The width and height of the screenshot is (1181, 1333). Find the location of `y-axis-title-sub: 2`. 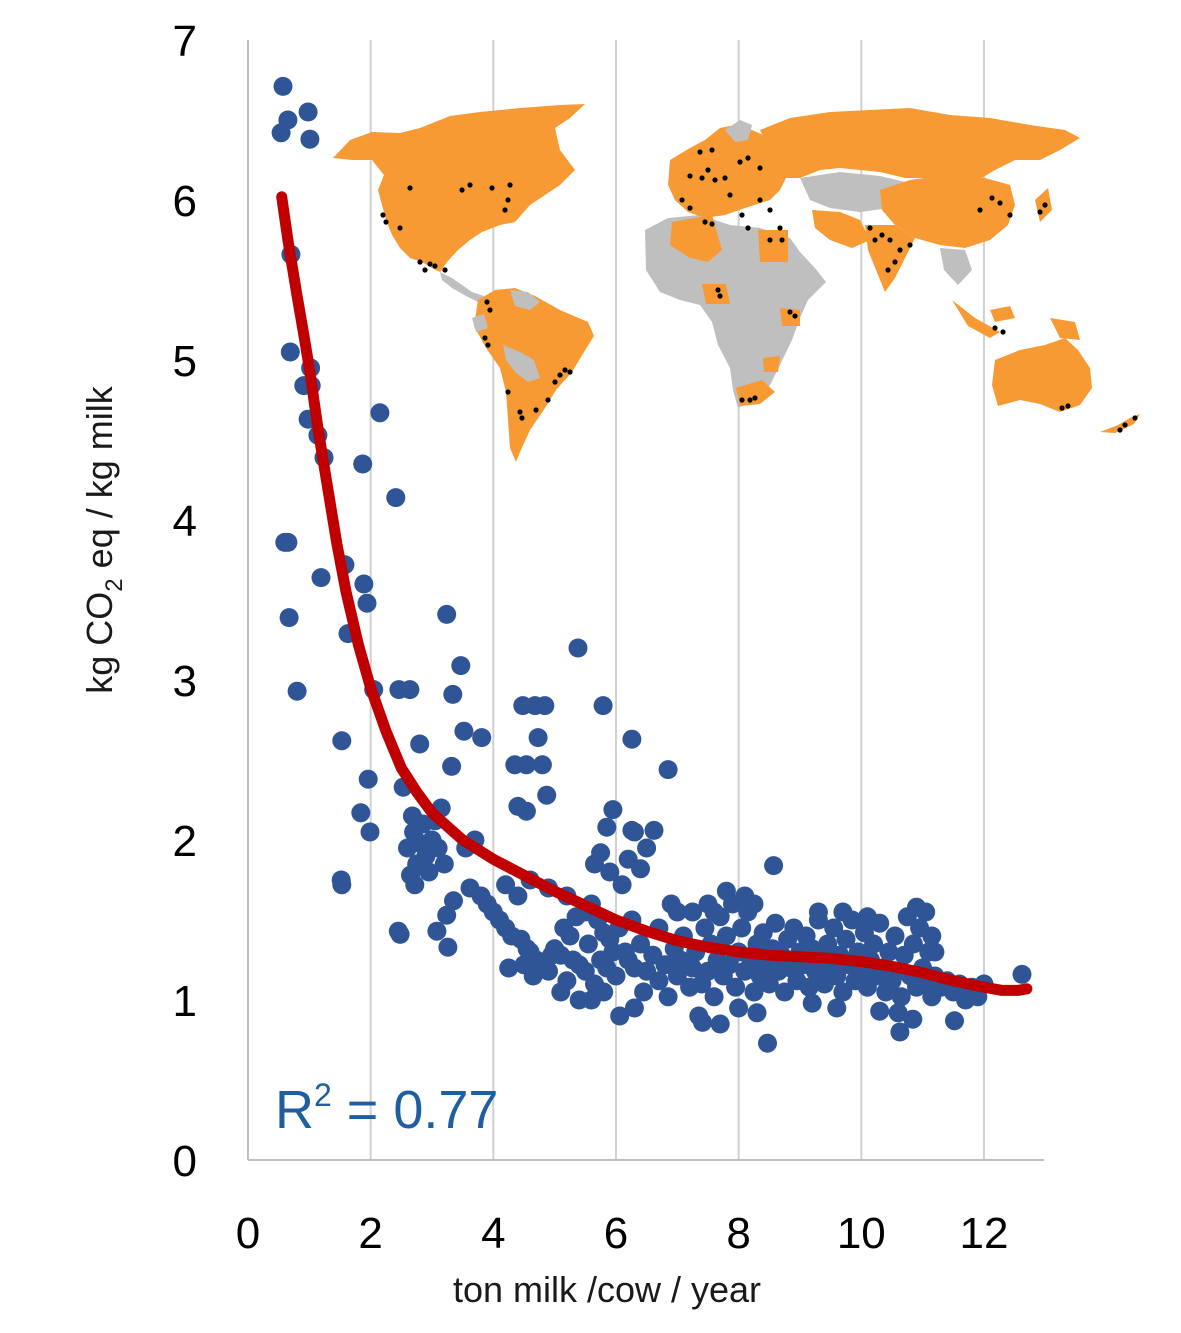

y-axis-title-sub: 2 is located at coordinates (114, 584).